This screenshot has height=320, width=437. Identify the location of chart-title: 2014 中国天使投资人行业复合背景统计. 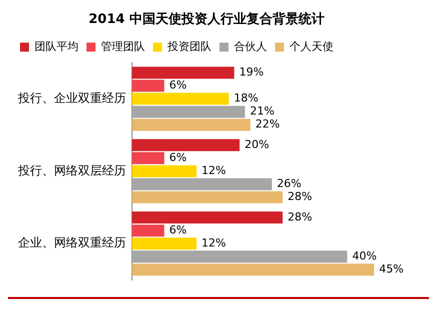
(206, 19).